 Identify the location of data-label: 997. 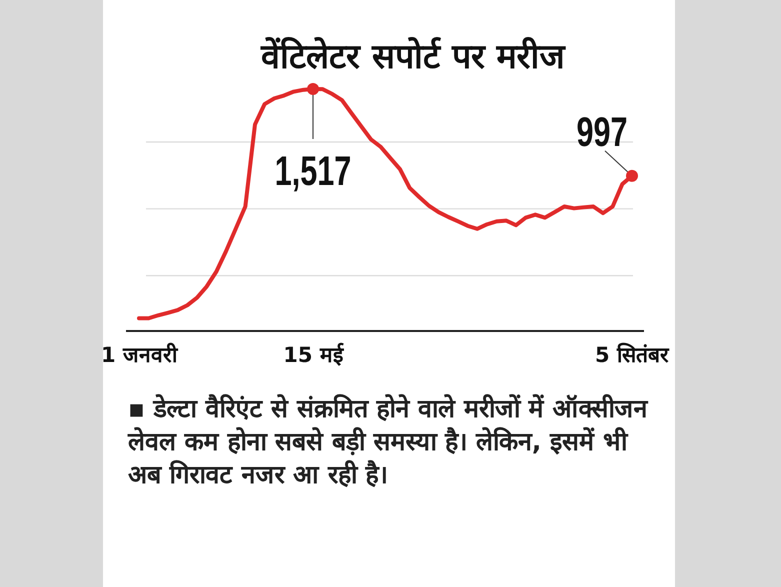
(602, 131).